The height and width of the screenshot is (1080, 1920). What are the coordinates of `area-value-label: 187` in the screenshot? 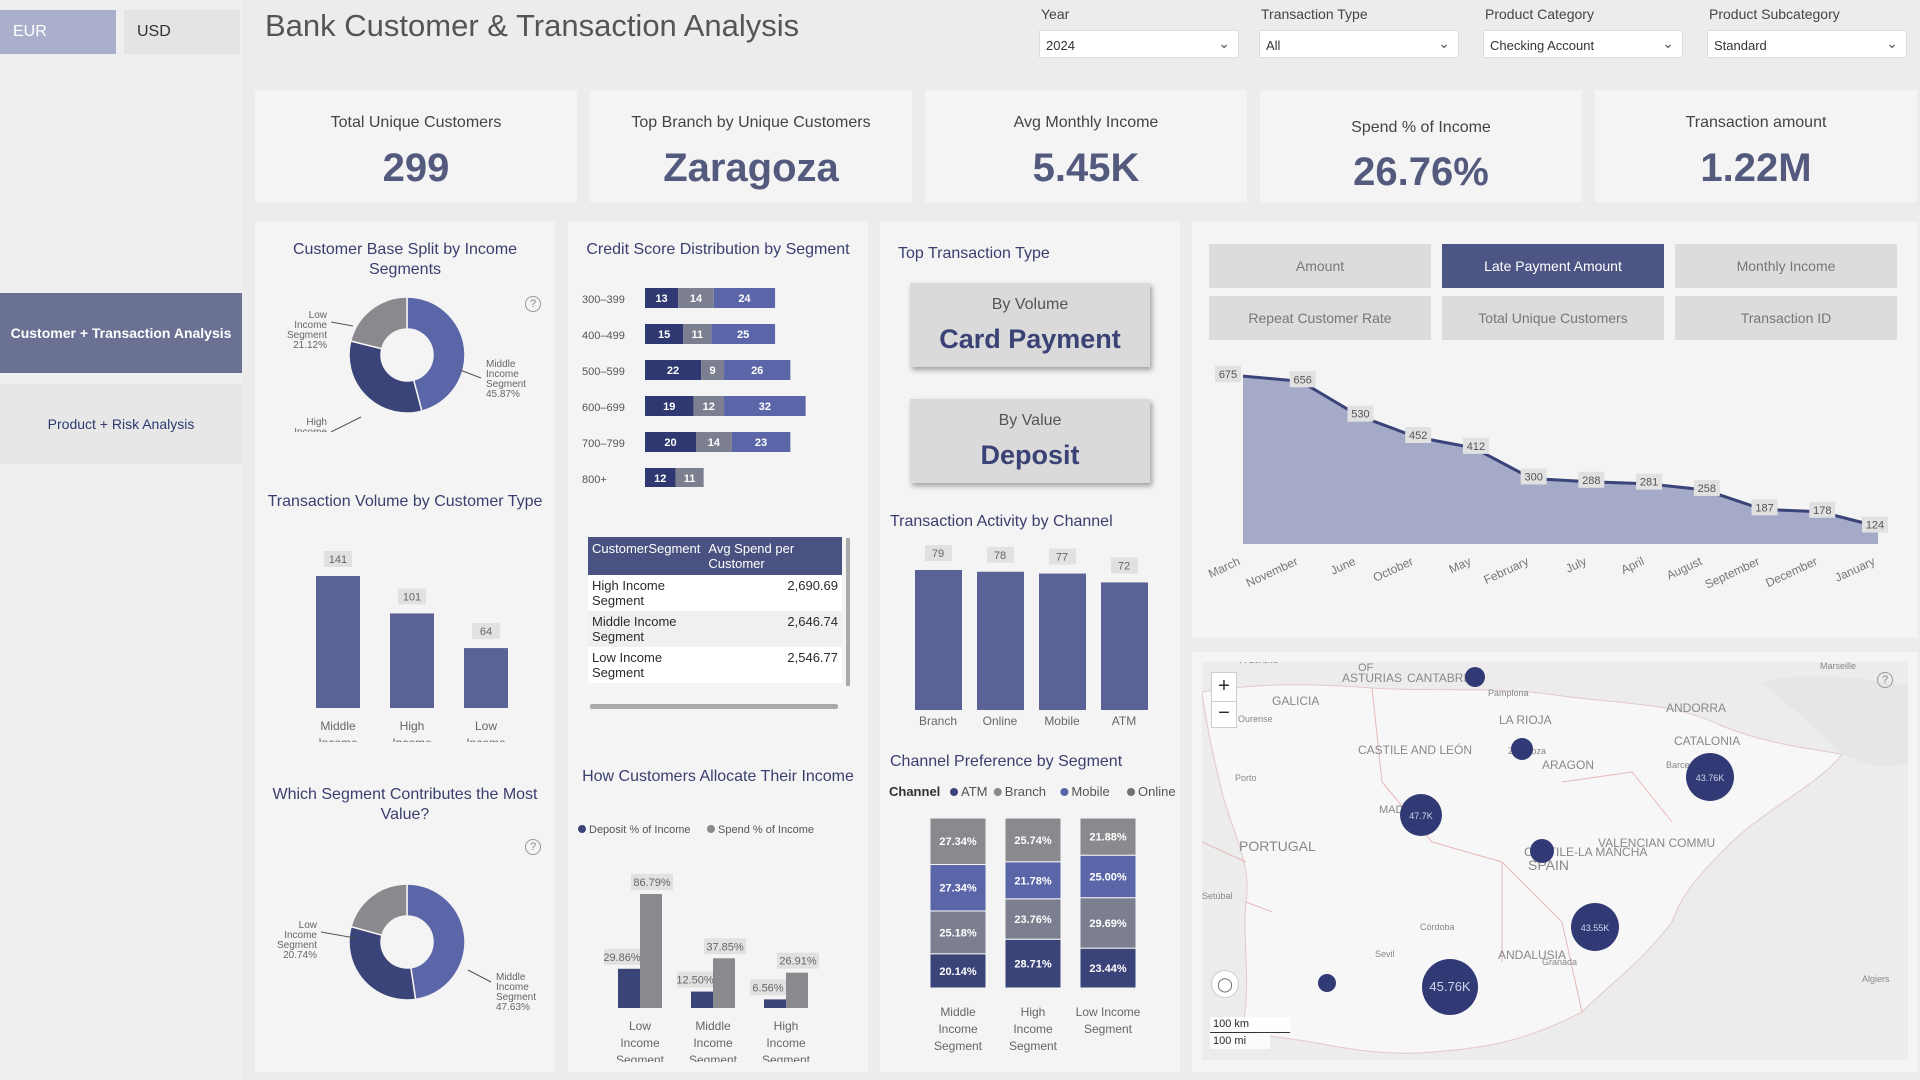 It's located at (1764, 508).